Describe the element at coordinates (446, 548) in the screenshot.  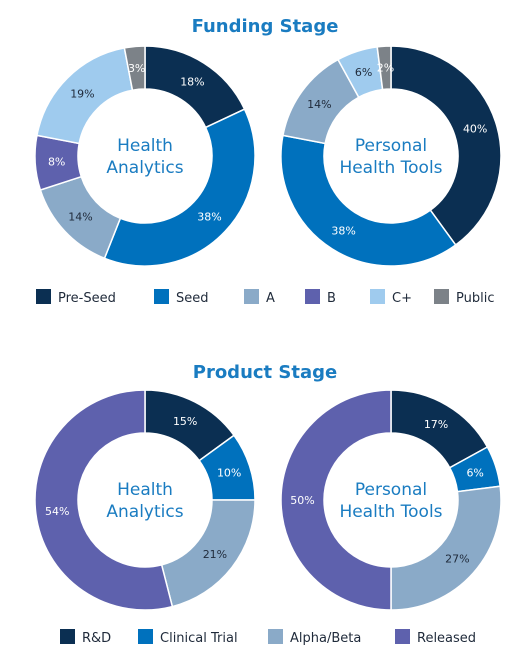
I see `slice-alpha-beta` at that location.